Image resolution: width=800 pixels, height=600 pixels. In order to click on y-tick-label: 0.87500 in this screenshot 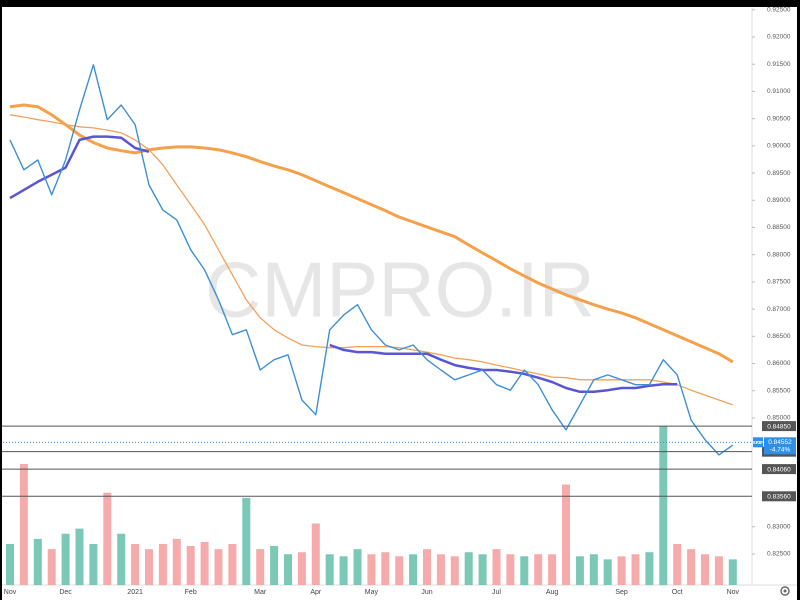, I will do `click(779, 282)`.